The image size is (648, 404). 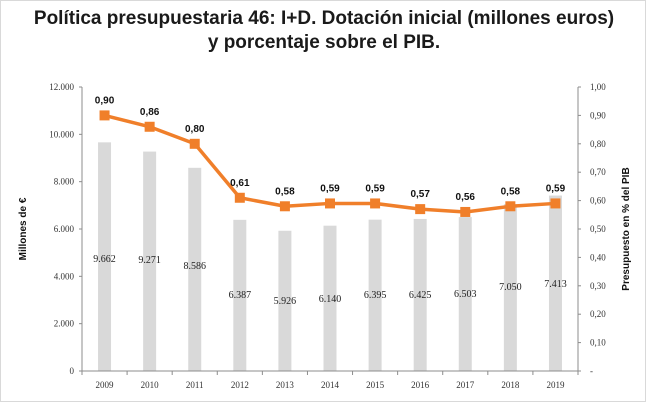 What do you see at coordinates (598, 314) in the screenshot?
I see `y-tick-right-label: 0,20` at bounding box center [598, 314].